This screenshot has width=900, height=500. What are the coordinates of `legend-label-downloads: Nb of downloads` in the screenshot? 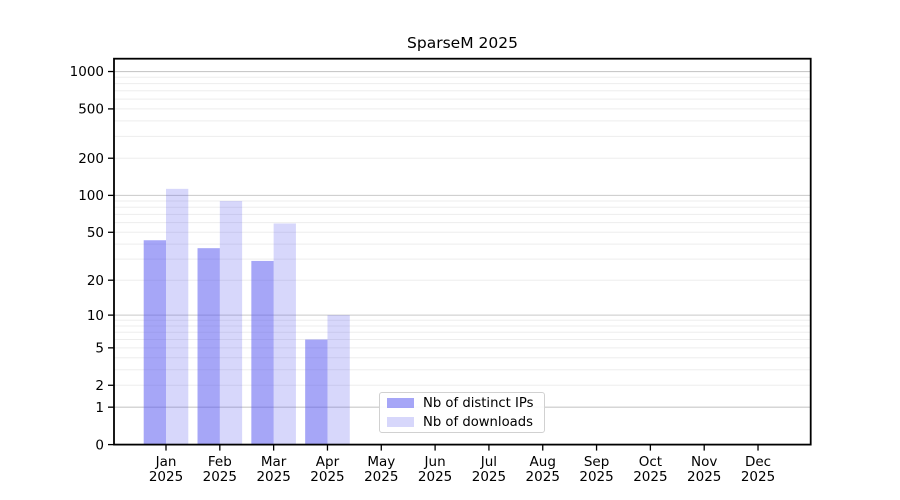 It's located at (478, 422).